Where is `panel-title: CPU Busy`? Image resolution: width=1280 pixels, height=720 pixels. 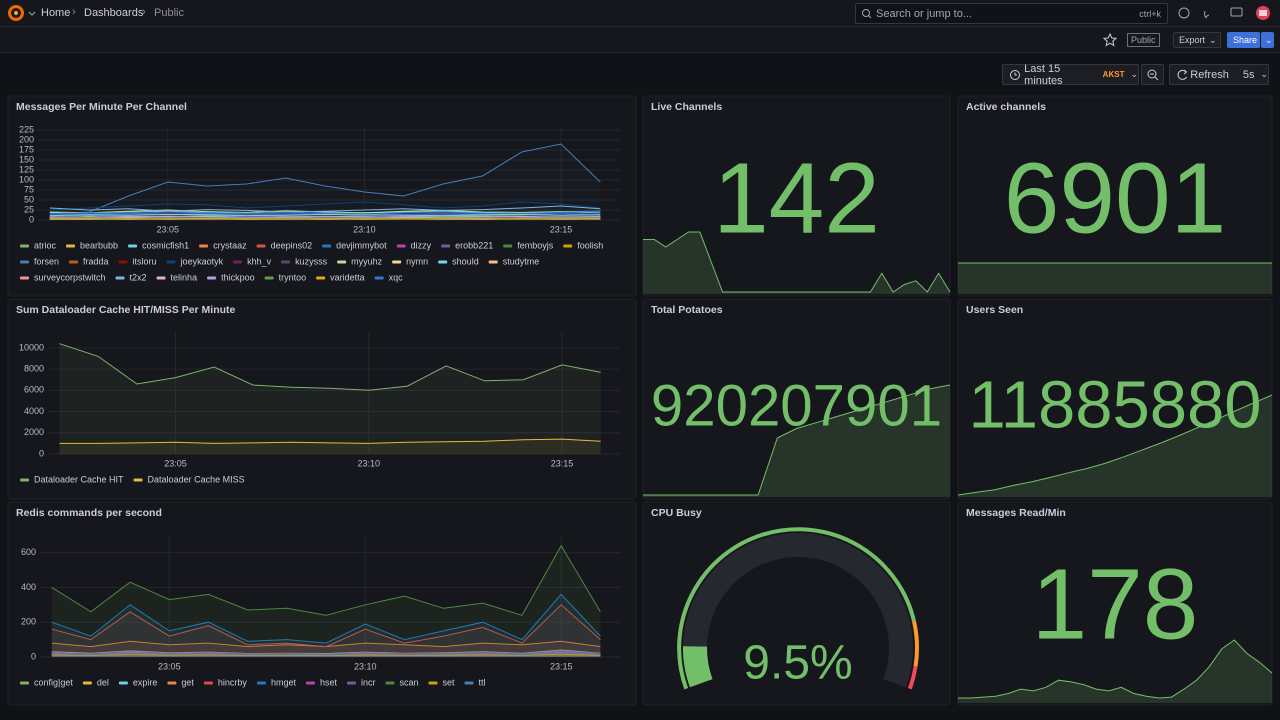 panel-title: CPU Busy is located at coordinates (676, 513).